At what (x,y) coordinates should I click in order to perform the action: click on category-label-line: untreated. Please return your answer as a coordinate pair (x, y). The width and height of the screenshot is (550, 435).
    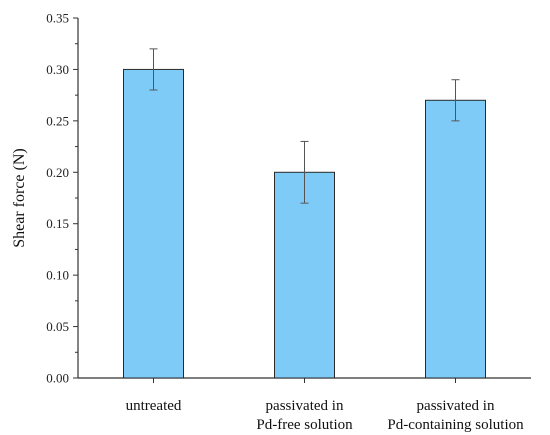
    Looking at the image, I should click on (154, 406).